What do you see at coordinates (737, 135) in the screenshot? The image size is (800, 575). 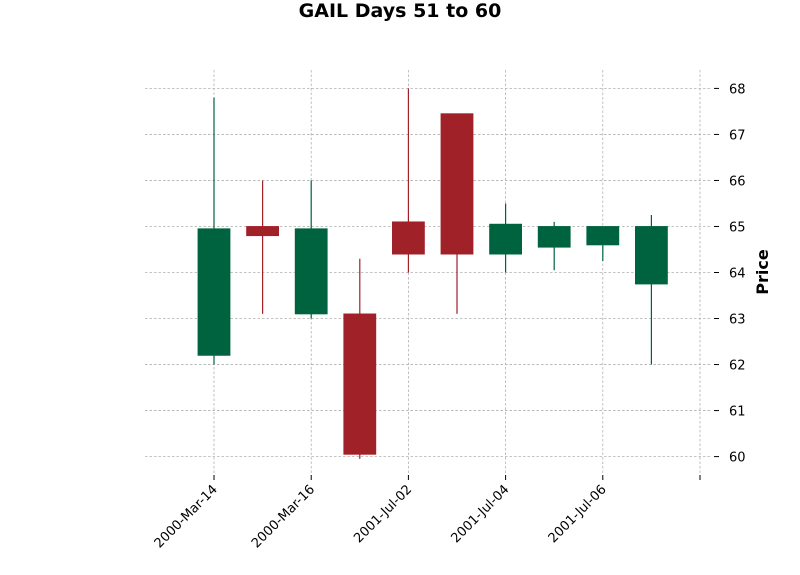 I see `y-tick-label: 67` at bounding box center [737, 135].